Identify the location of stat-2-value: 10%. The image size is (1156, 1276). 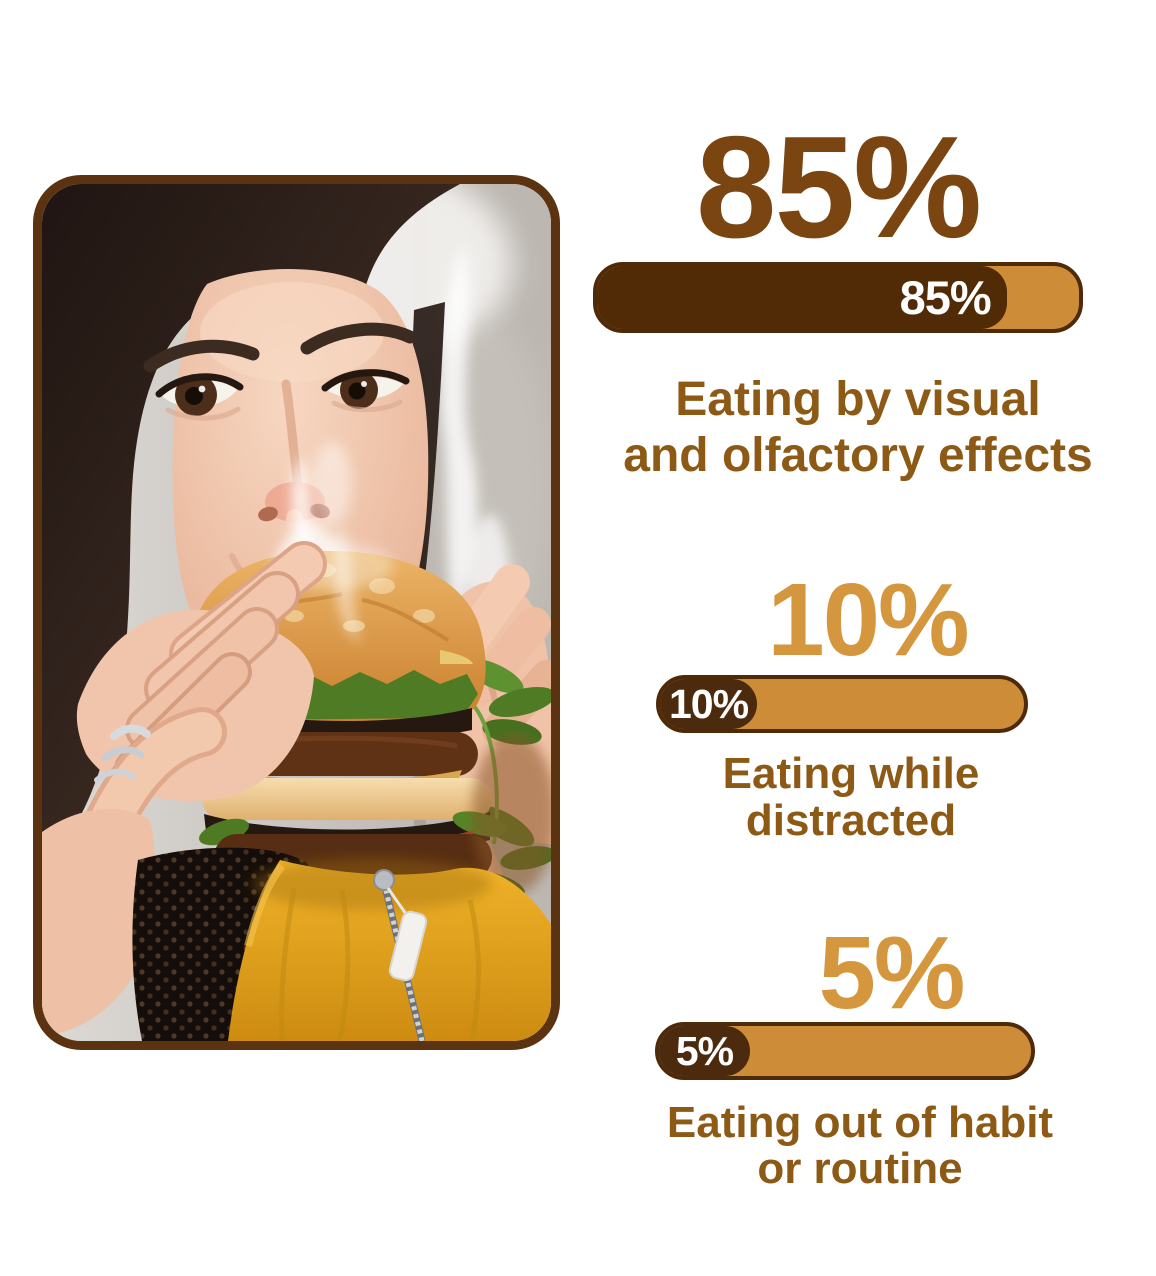
(868, 619).